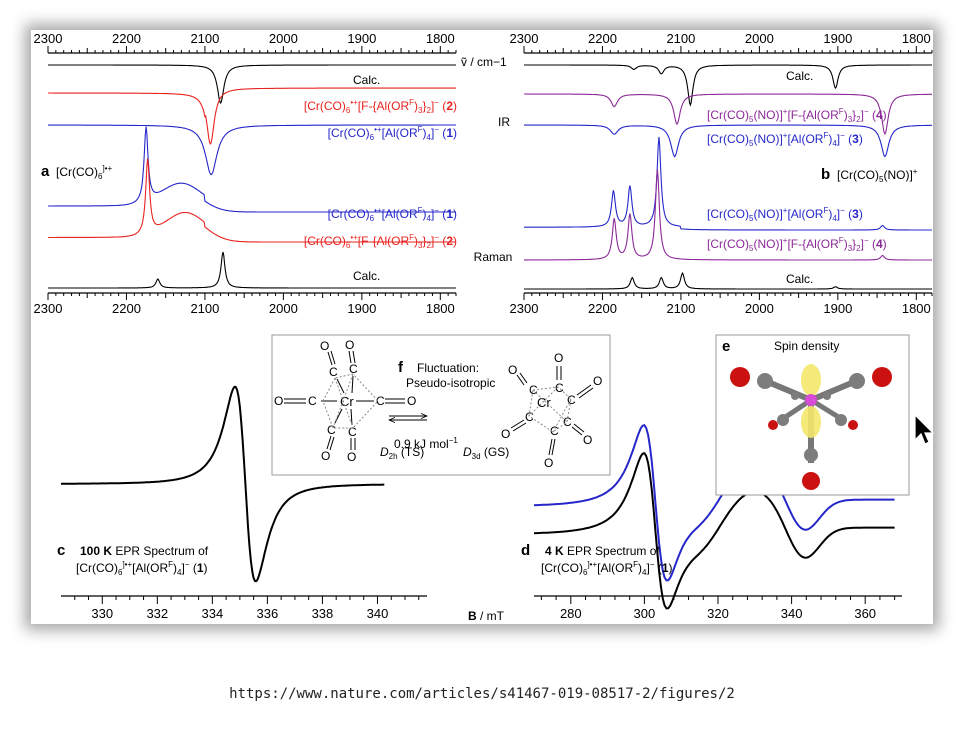  What do you see at coordinates (602, 551) in the screenshot?
I see `epr-title: 4 K EPR Spectrum of` at bounding box center [602, 551].